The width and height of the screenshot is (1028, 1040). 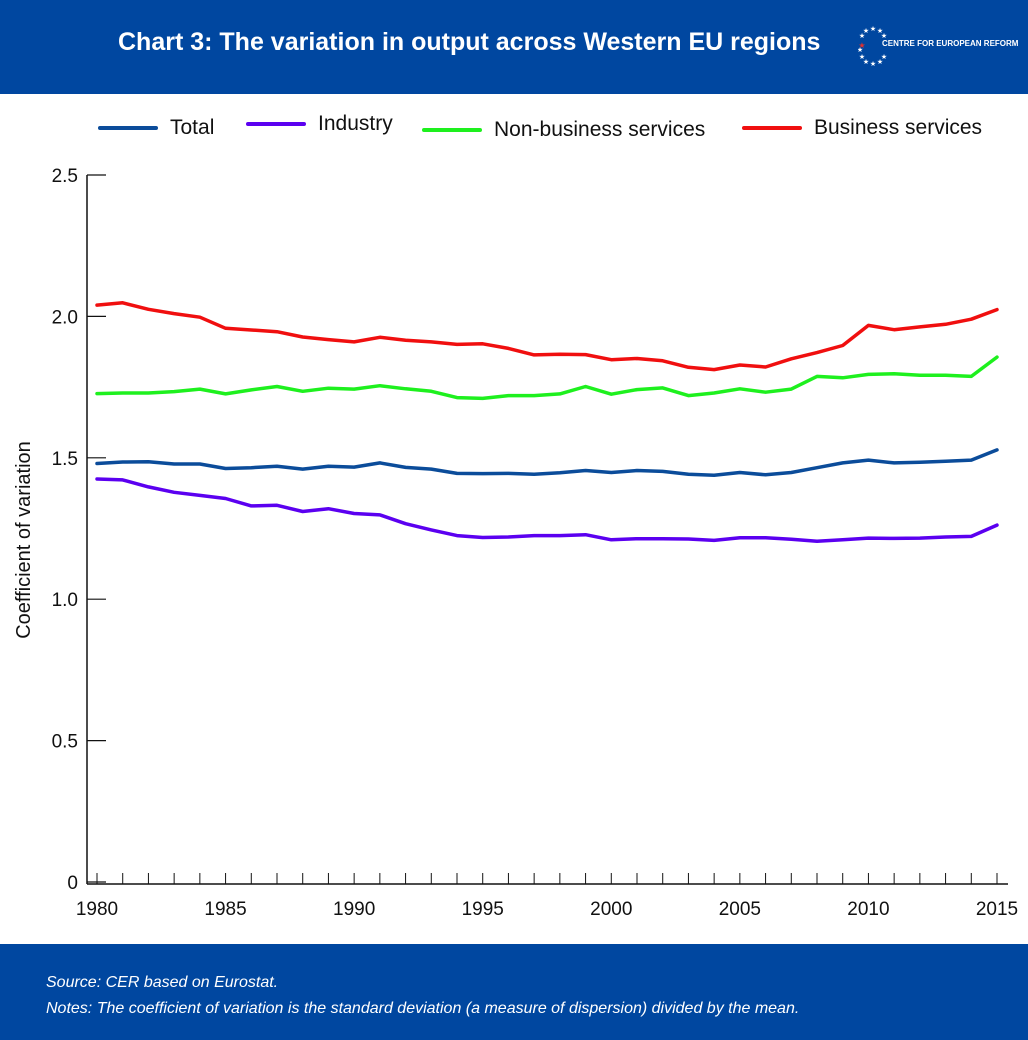 I want to click on legend-swatch-total, so click(x=128, y=128).